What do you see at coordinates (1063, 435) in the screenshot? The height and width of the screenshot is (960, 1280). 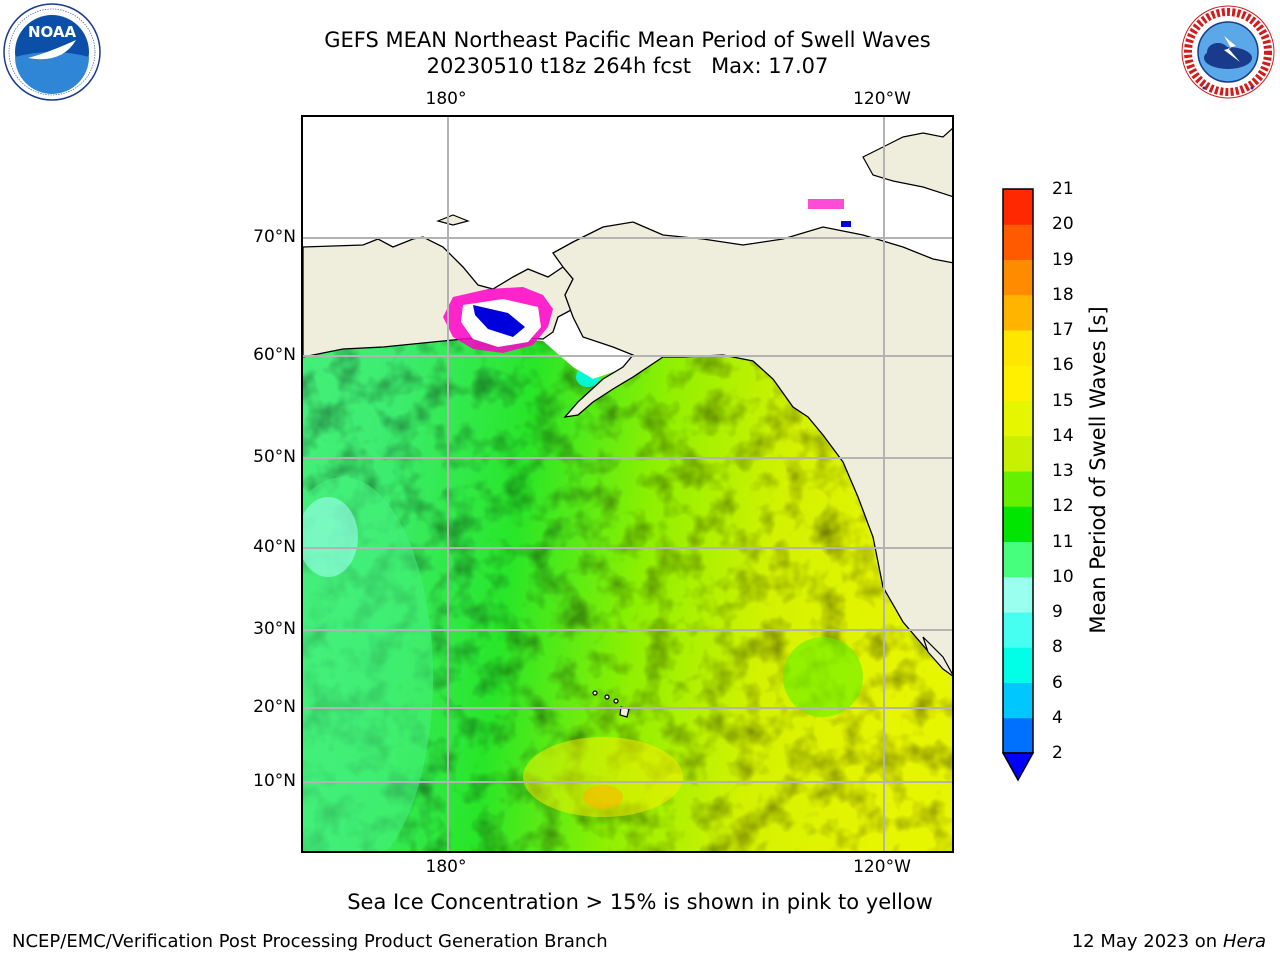 I see `colorbar-tick-label: 14` at bounding box center [1063, 435].